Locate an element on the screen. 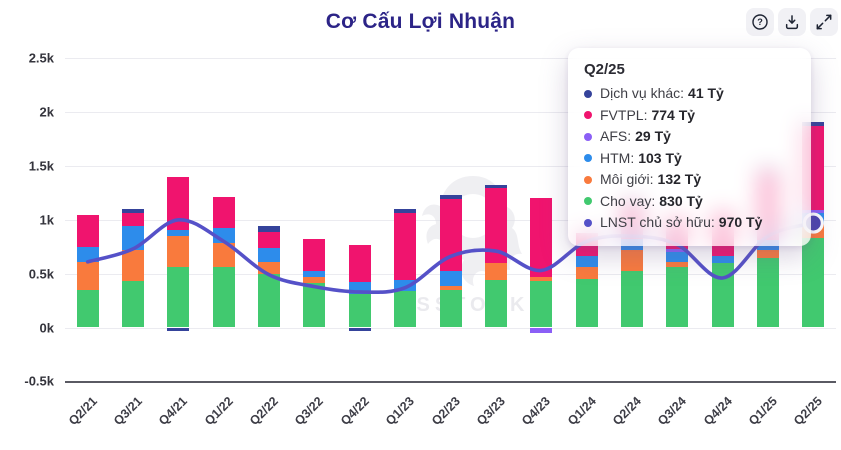  tooltip-label: AFS: is located at coordinates (616, 136).